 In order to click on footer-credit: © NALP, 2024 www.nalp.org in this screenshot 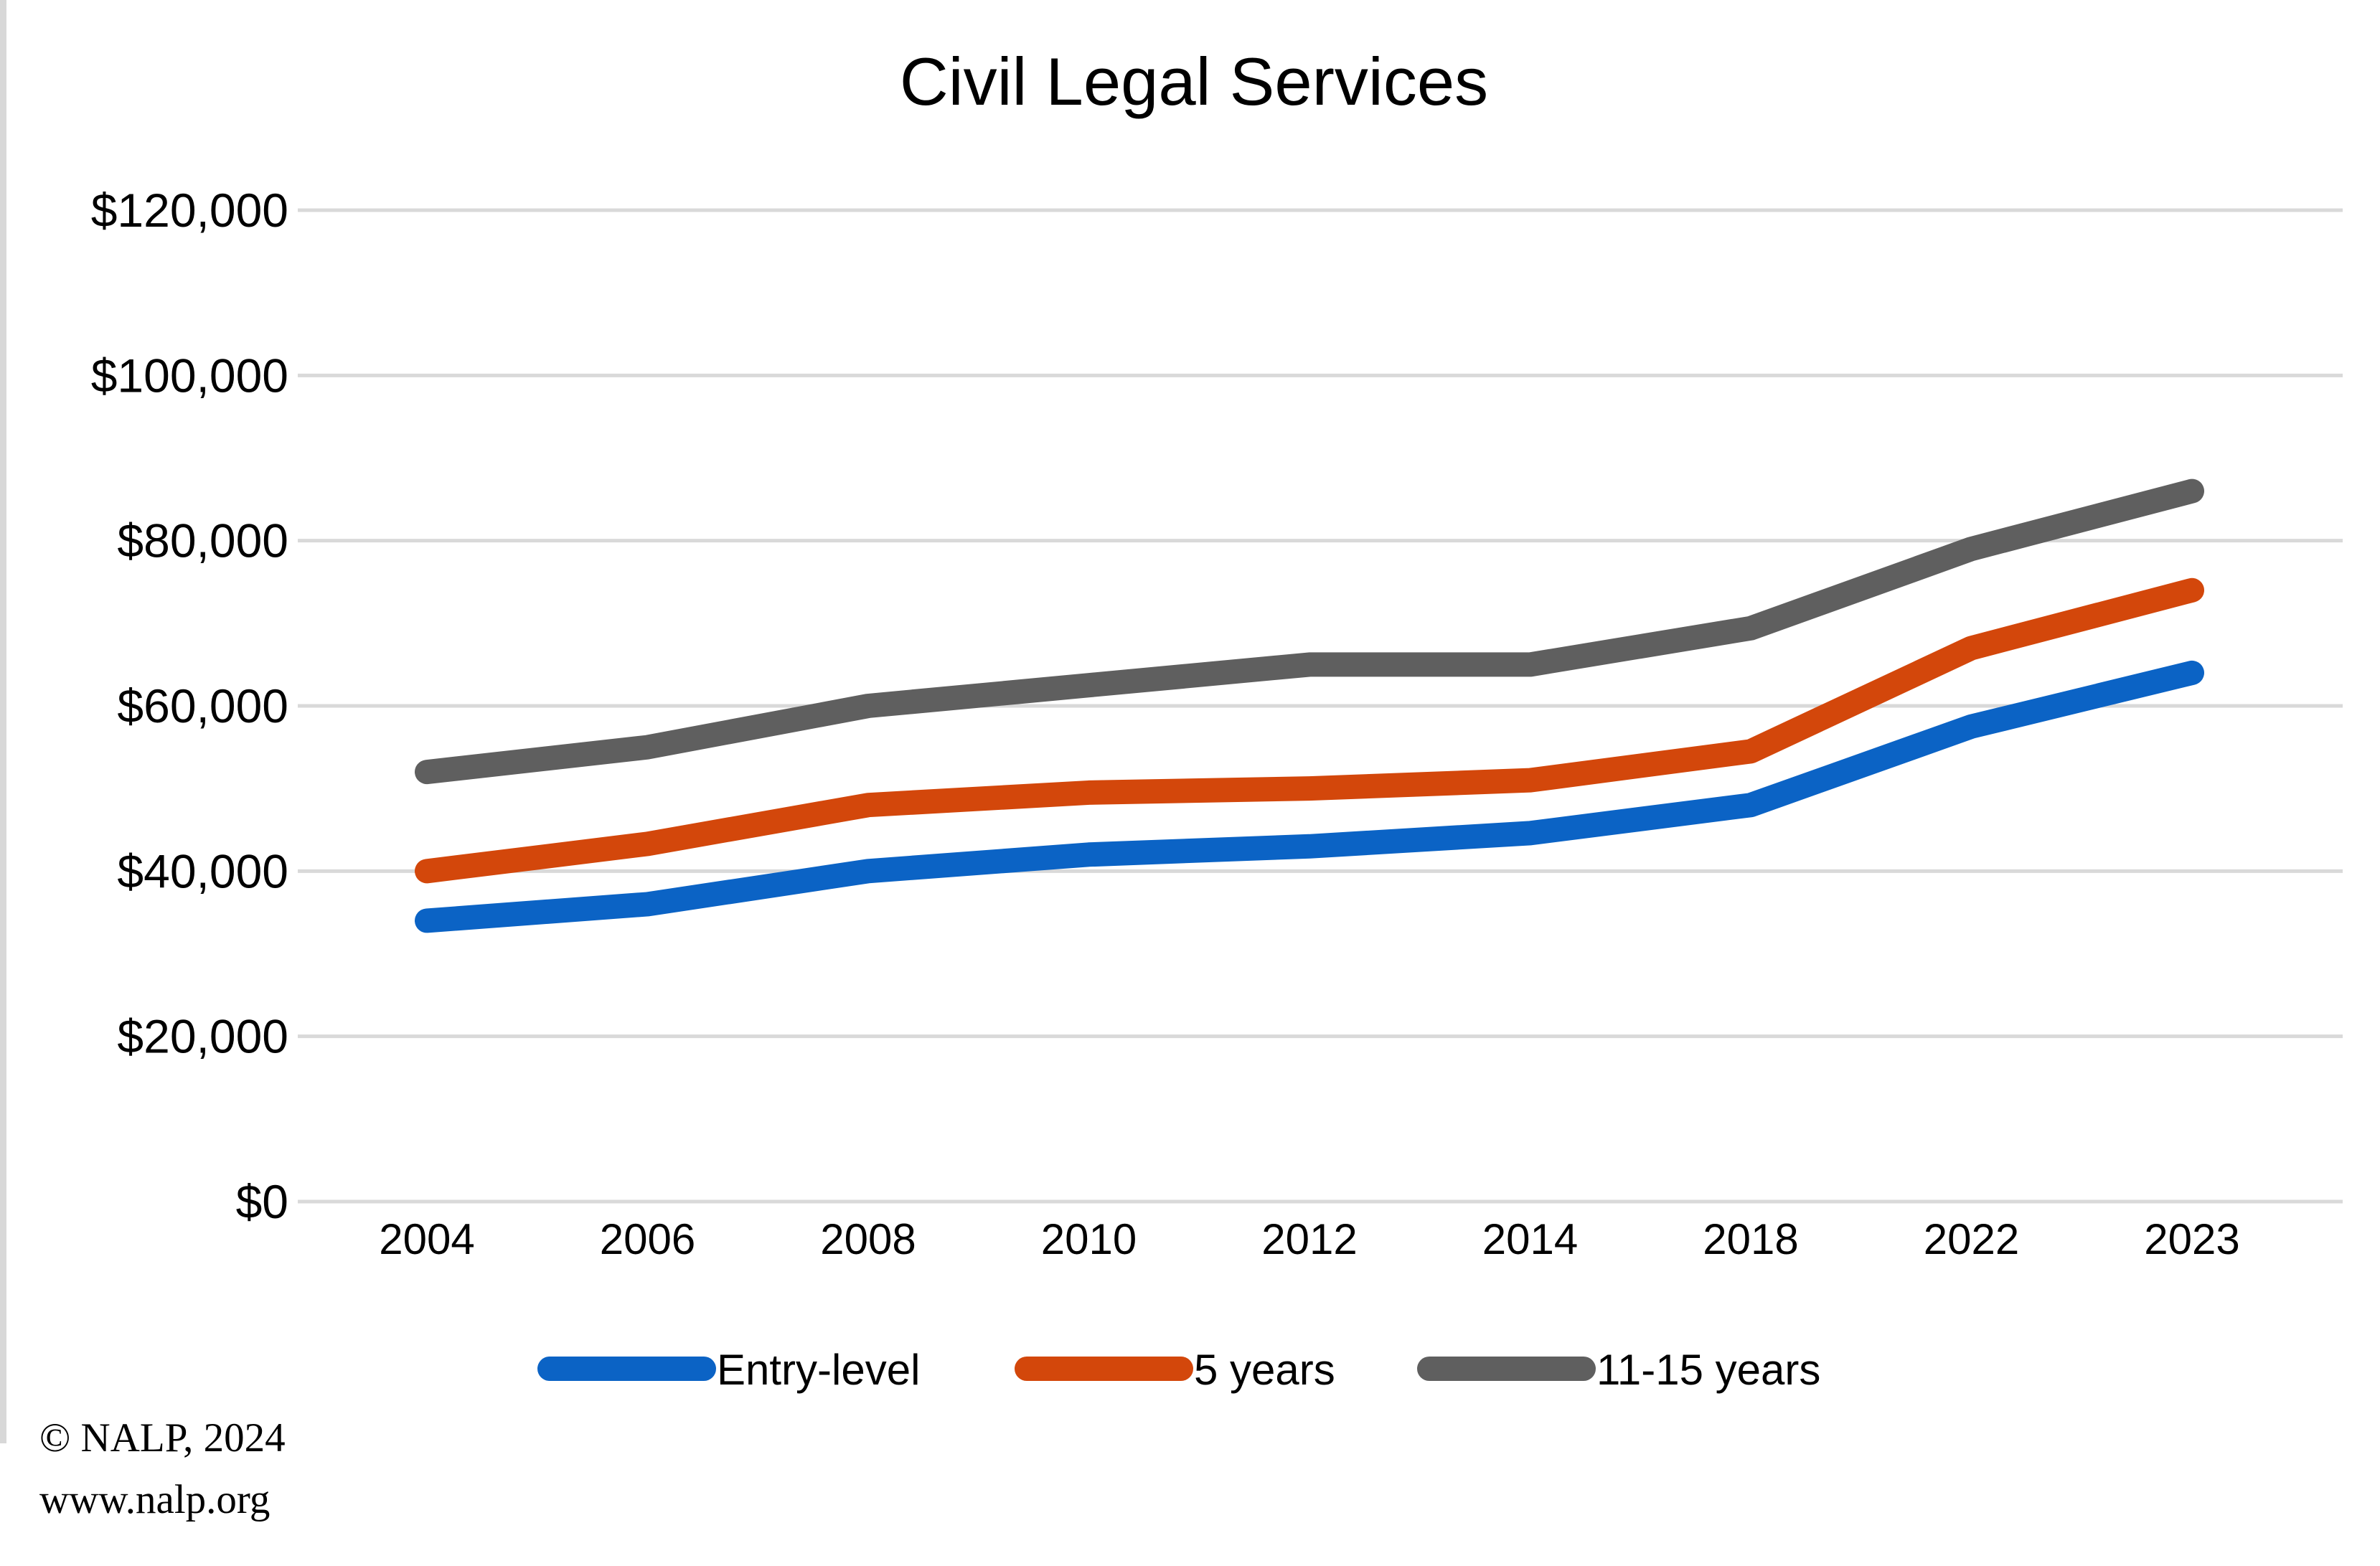, I will do `click(162, 1469)`.